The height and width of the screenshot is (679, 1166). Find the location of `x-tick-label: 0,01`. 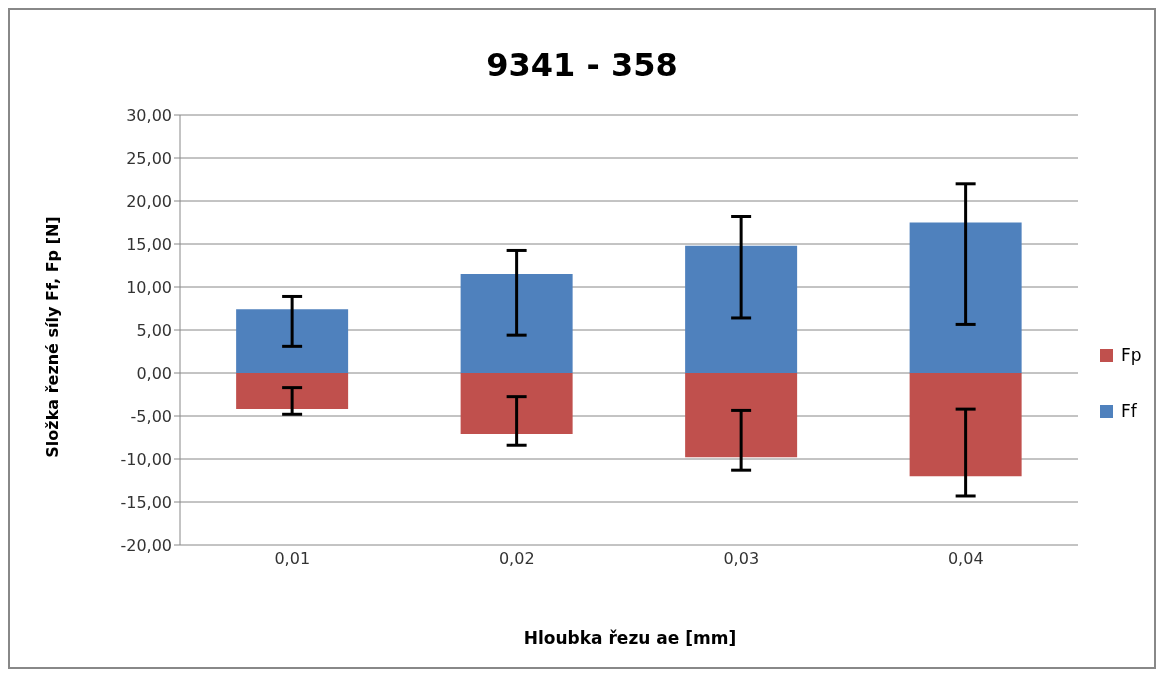

x-tick-label: 0,01 is located at coordinates (292, 559).